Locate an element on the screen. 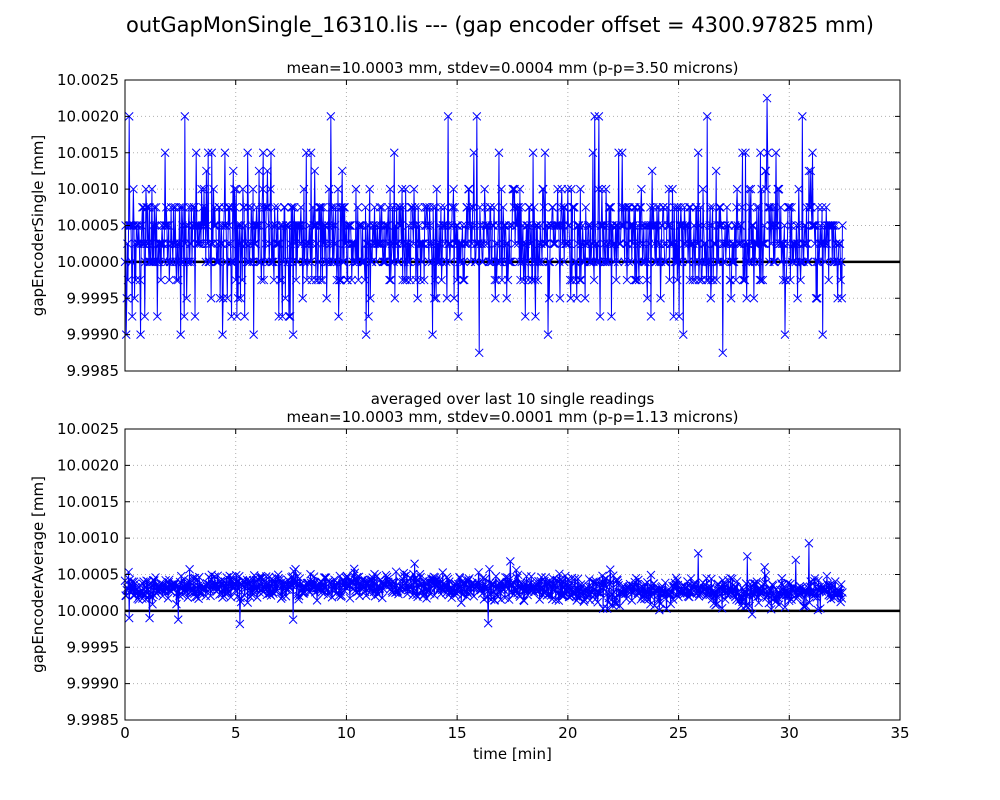 This screenshot has width=1000, height=800. bottom-x-tick-label: 0 is located at coordinates (125, 733).